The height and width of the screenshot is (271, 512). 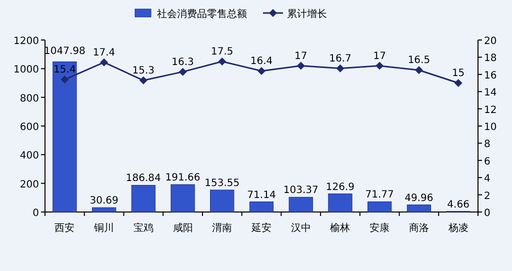 I want to click on data-label: 17.5, so click(x=222, y=52).